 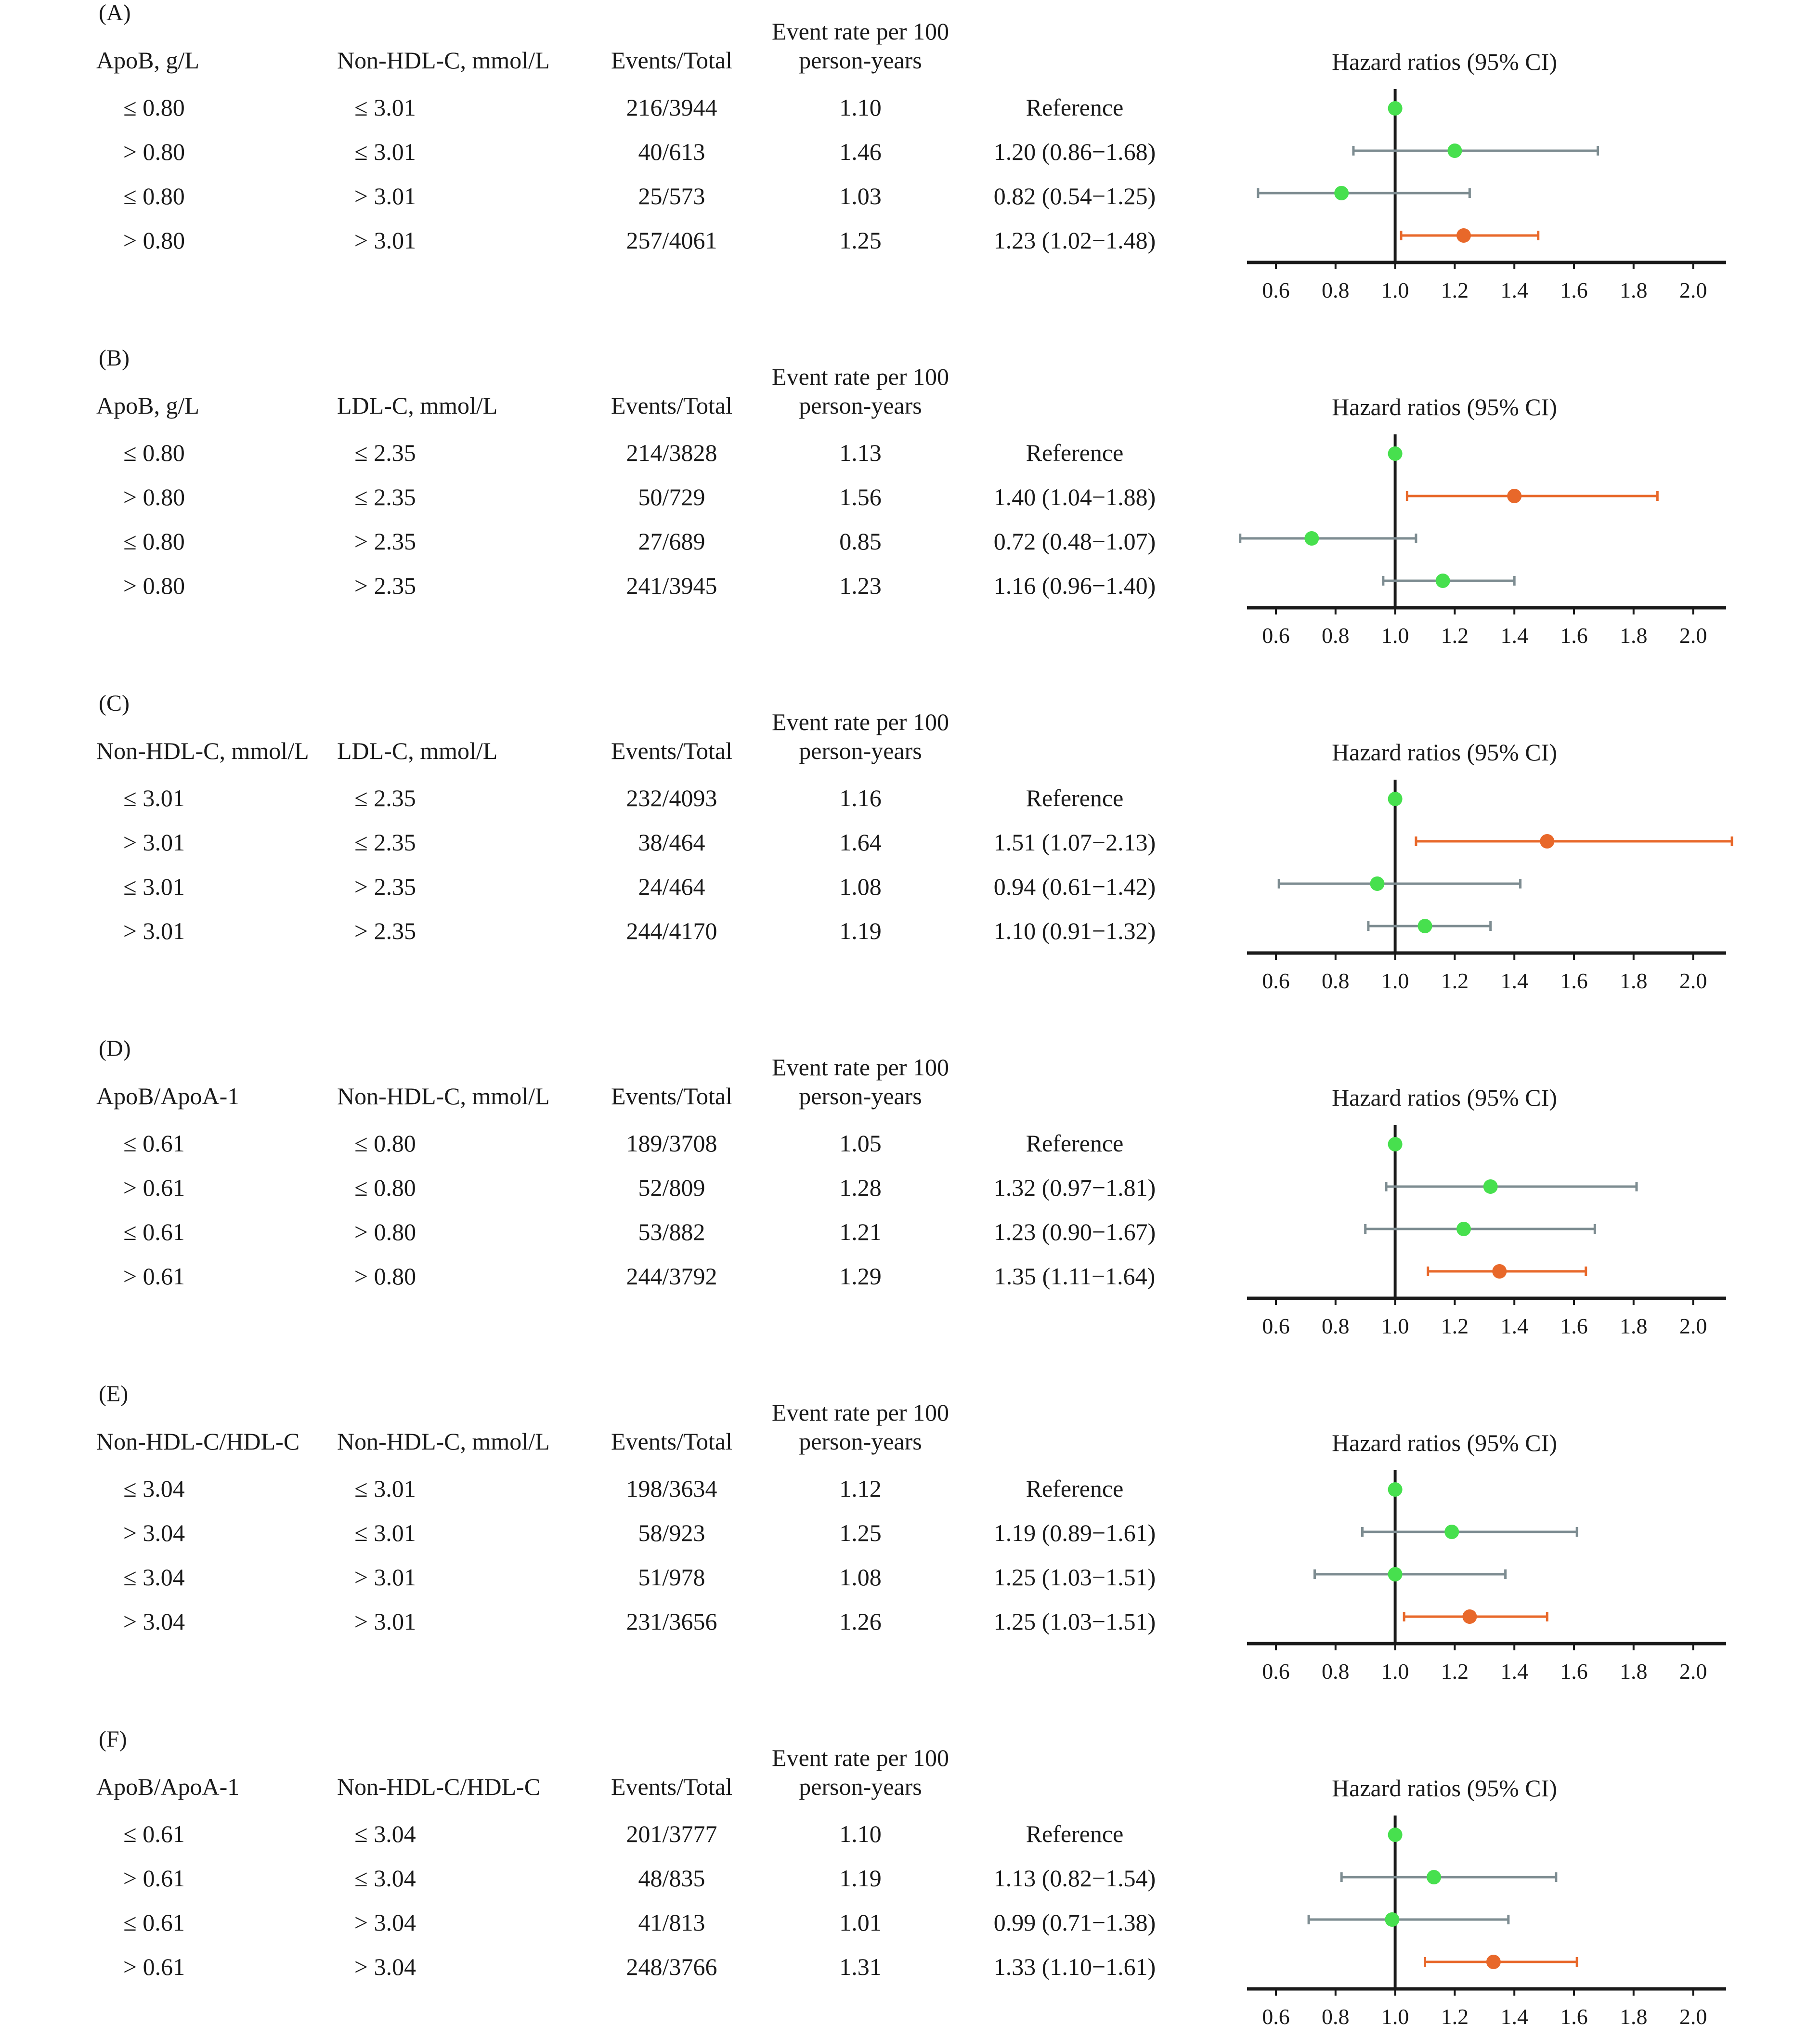 What do you see at coordinates (438, 1786) in the screenshot?
I see `column-header-marker-2: Non-HDL-C/HDL-C` at bounding box center [438, 1786].